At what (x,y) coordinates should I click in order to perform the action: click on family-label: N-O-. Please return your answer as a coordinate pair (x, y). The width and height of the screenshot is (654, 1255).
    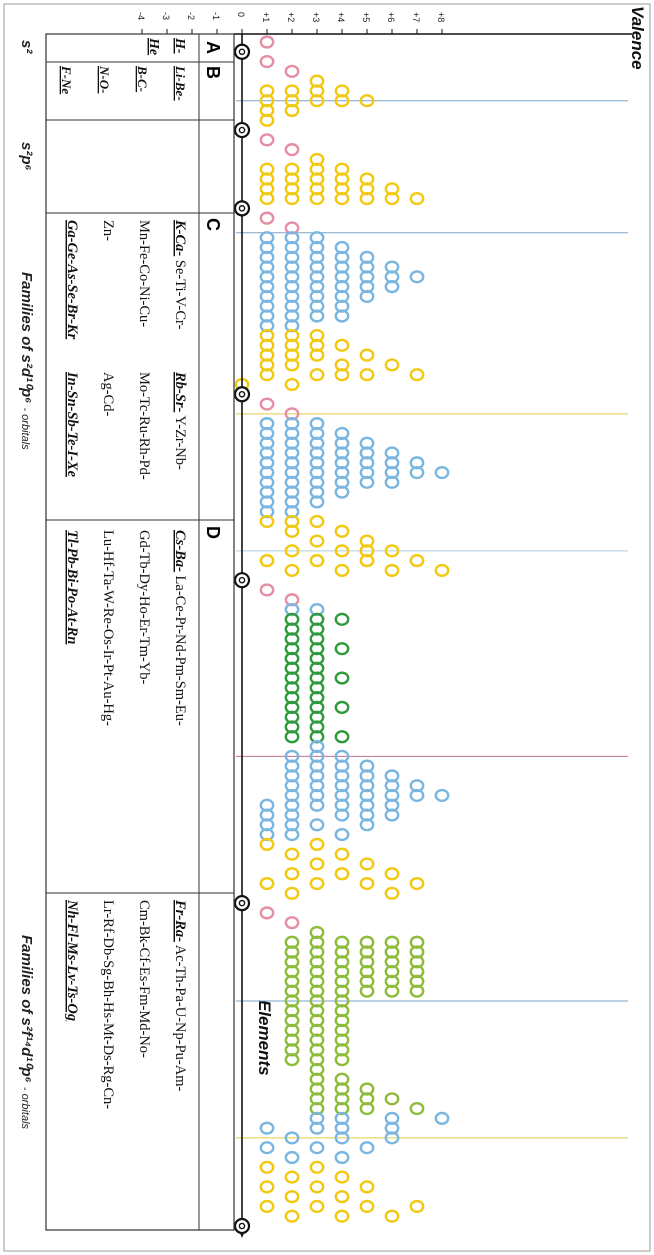
    Looking at the image, I should click on (104, 79).